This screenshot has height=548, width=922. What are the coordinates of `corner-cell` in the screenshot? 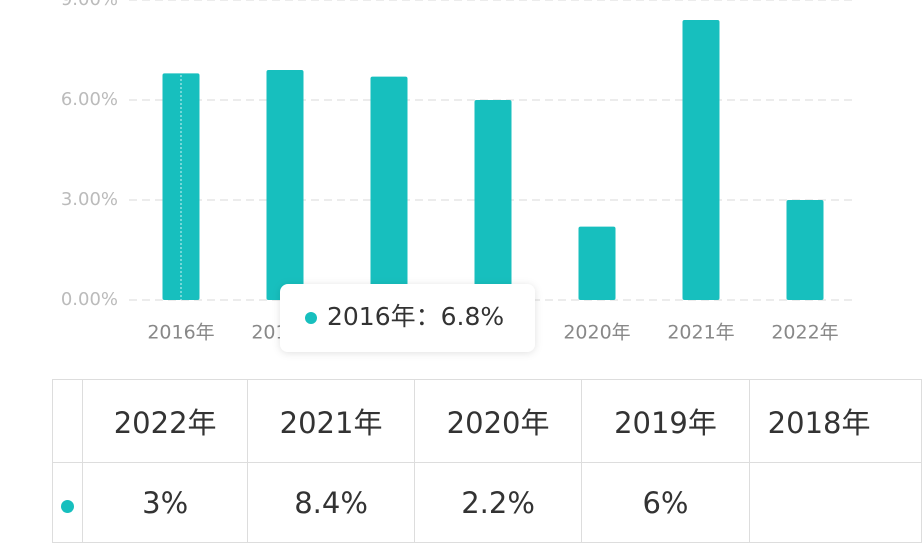 It's located at (67, 421).